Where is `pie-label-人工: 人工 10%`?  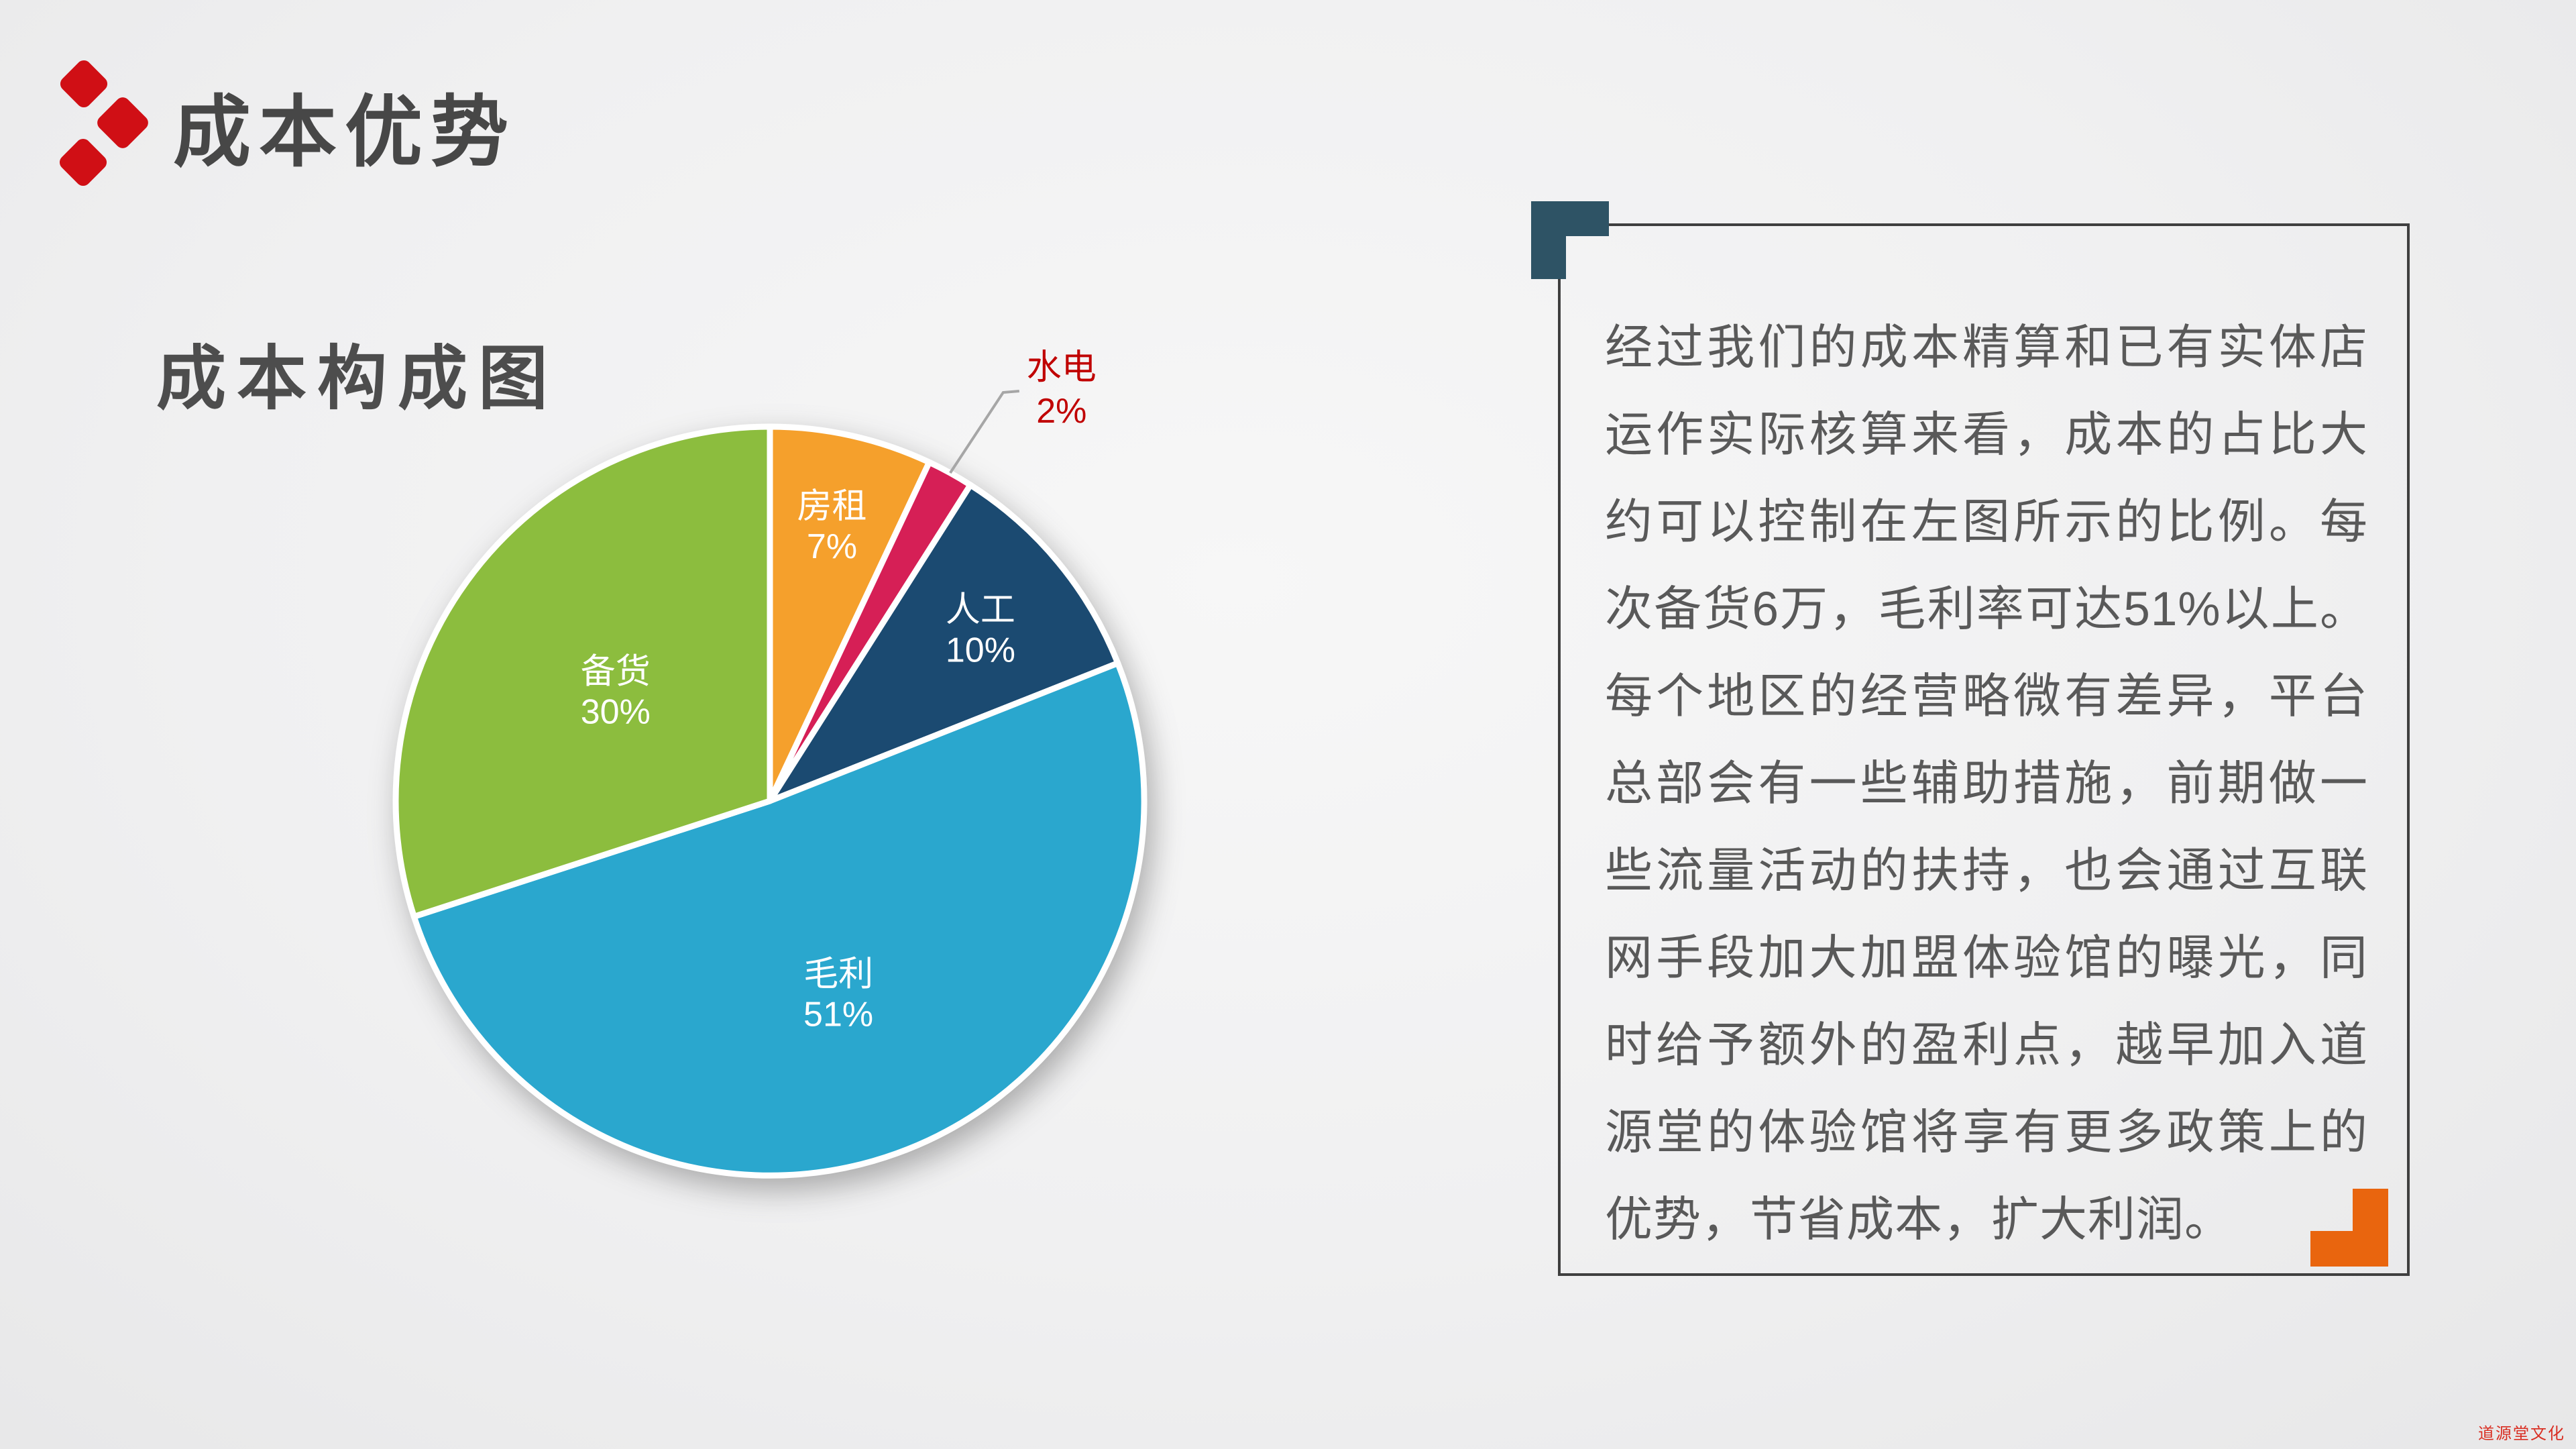
pie-label-人工: 人工 10% is located at coordinates (980, 629).